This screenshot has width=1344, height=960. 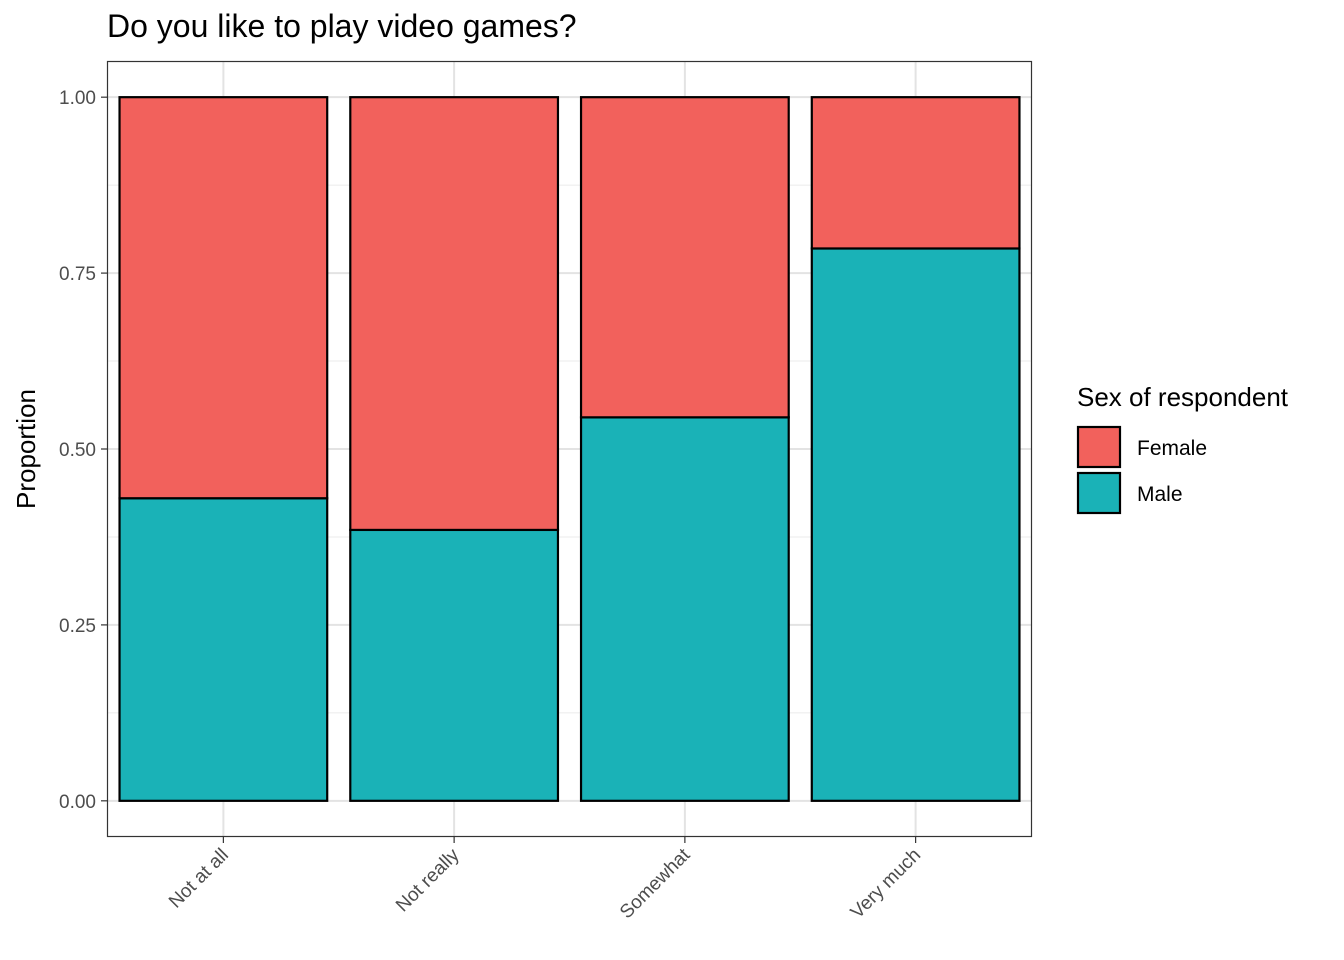 What do you see at coordinates (1141, 470) in the screenshot?
I see `legend-items: Female Male` at bounding box center [1141, 470].